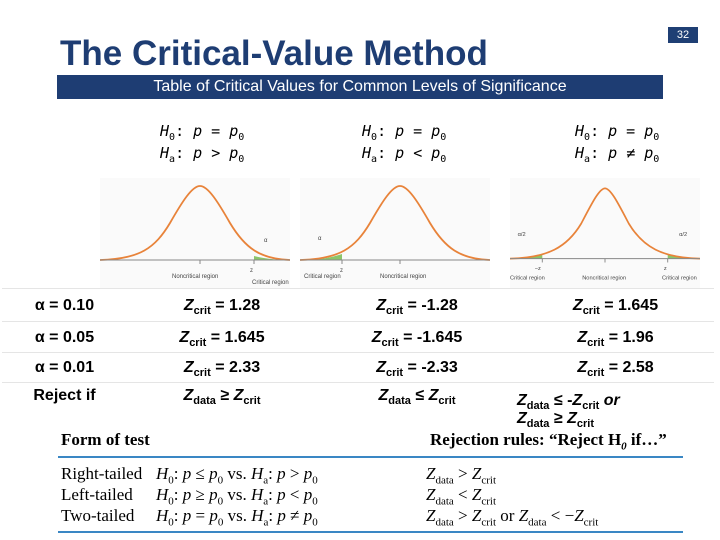 The width and height of the screenshot is (720, 540). Describe the element at coordinates (395, 233) in the screenshot. I see `left-tailed-curve: α z Critical region Noncritical region` at that location.